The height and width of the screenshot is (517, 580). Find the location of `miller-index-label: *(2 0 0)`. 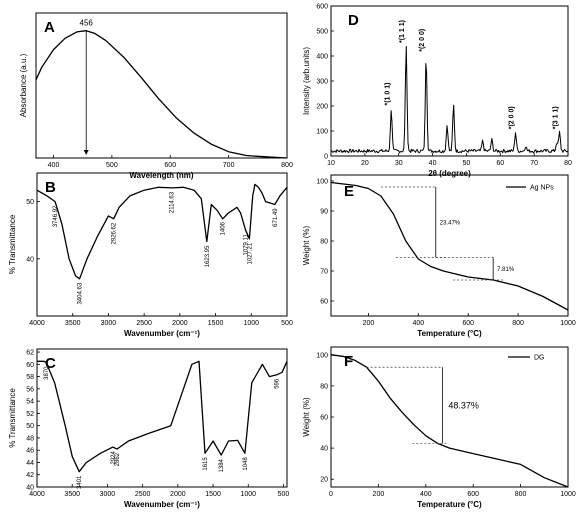

miller-index-label: *(2 0 0) is located at coordinates (422, 40).